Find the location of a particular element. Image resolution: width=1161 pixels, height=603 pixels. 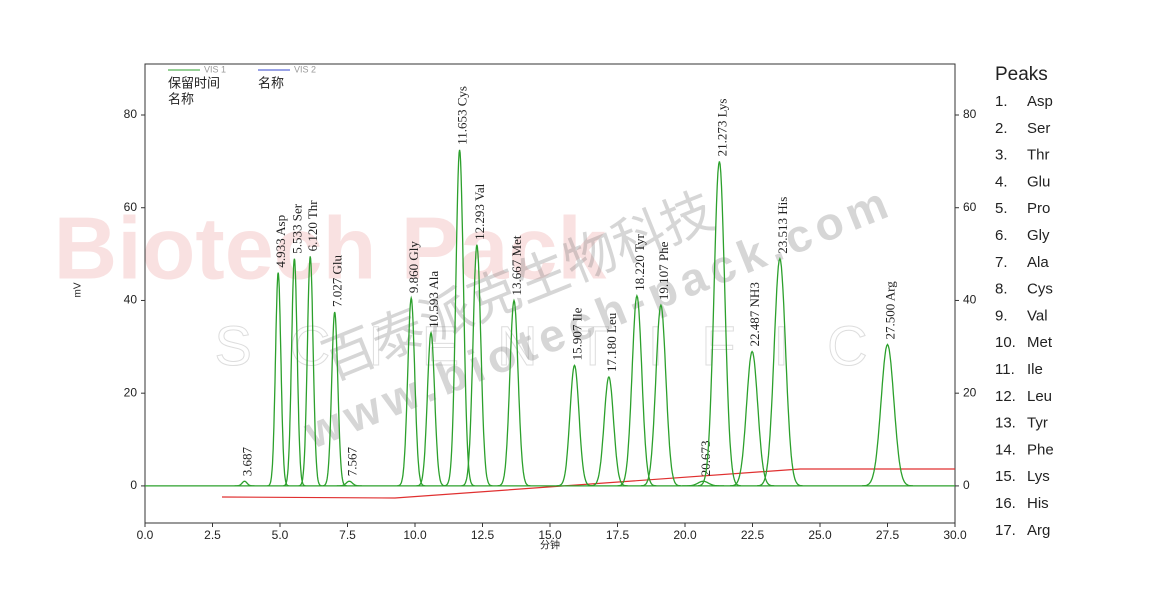

x-tick-label: 7.5 is located at coordinates (347, 535).